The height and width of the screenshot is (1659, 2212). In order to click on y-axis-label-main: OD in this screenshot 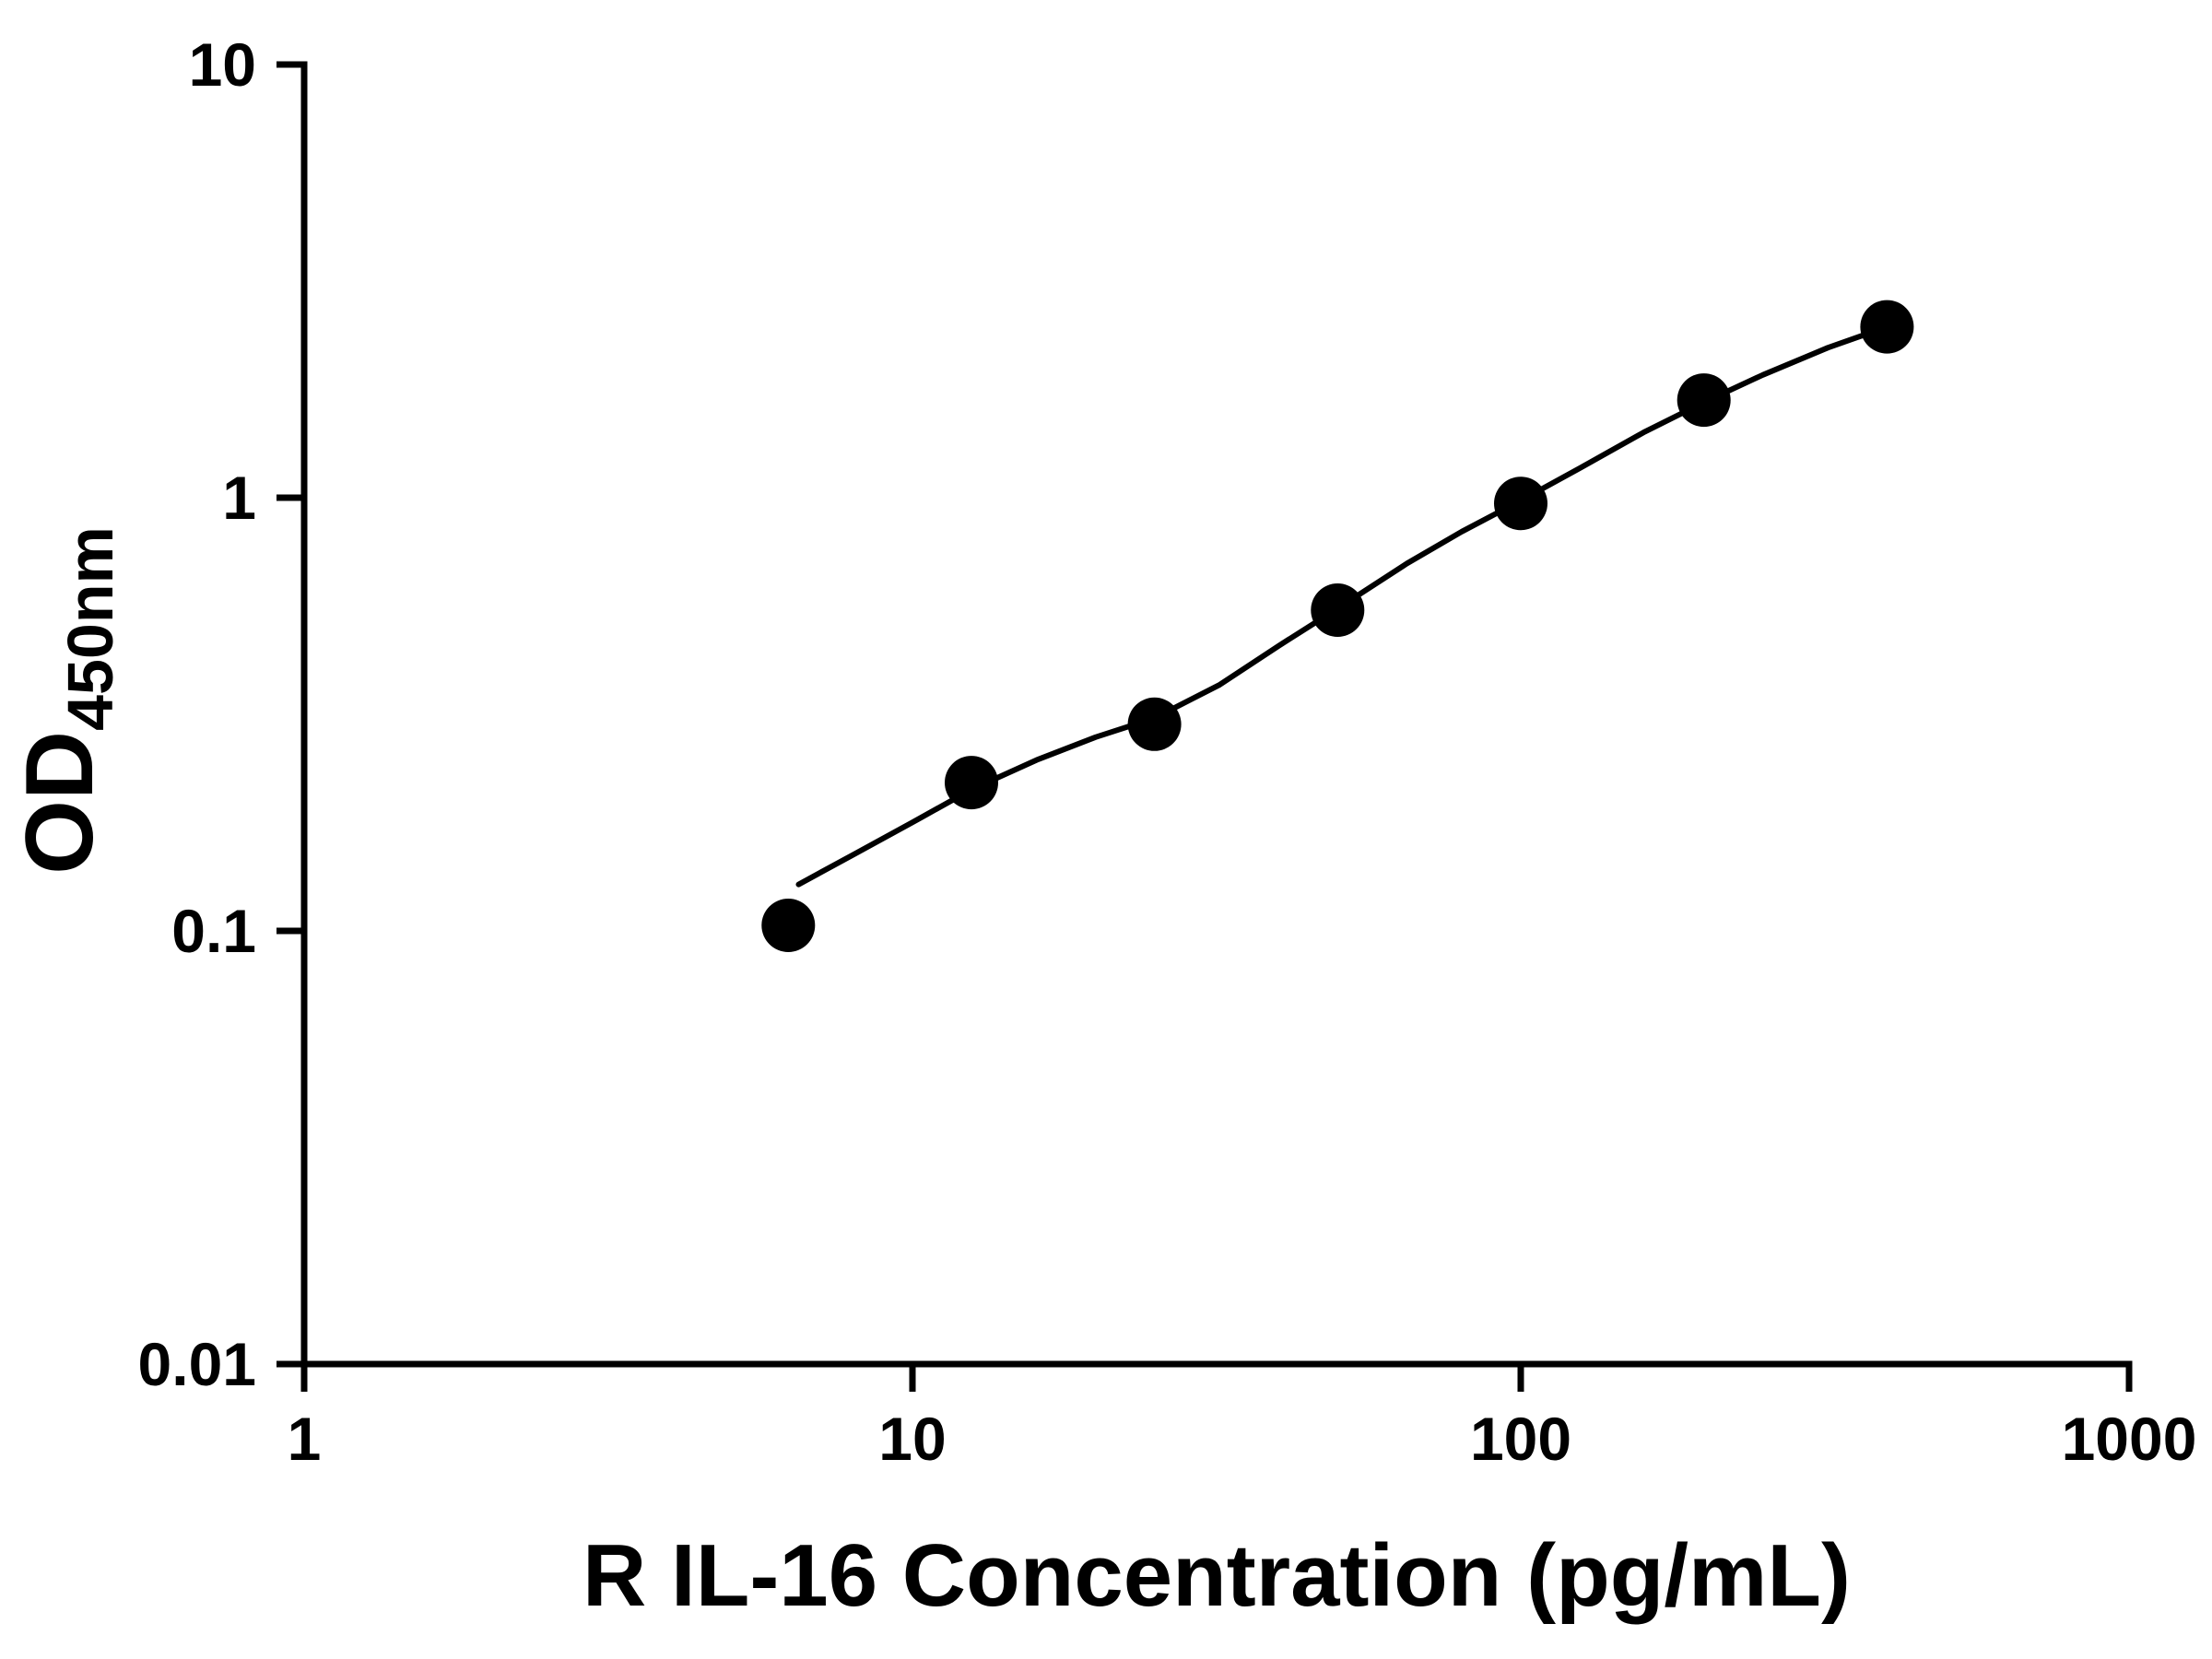, I will do `click(59, 803)`.